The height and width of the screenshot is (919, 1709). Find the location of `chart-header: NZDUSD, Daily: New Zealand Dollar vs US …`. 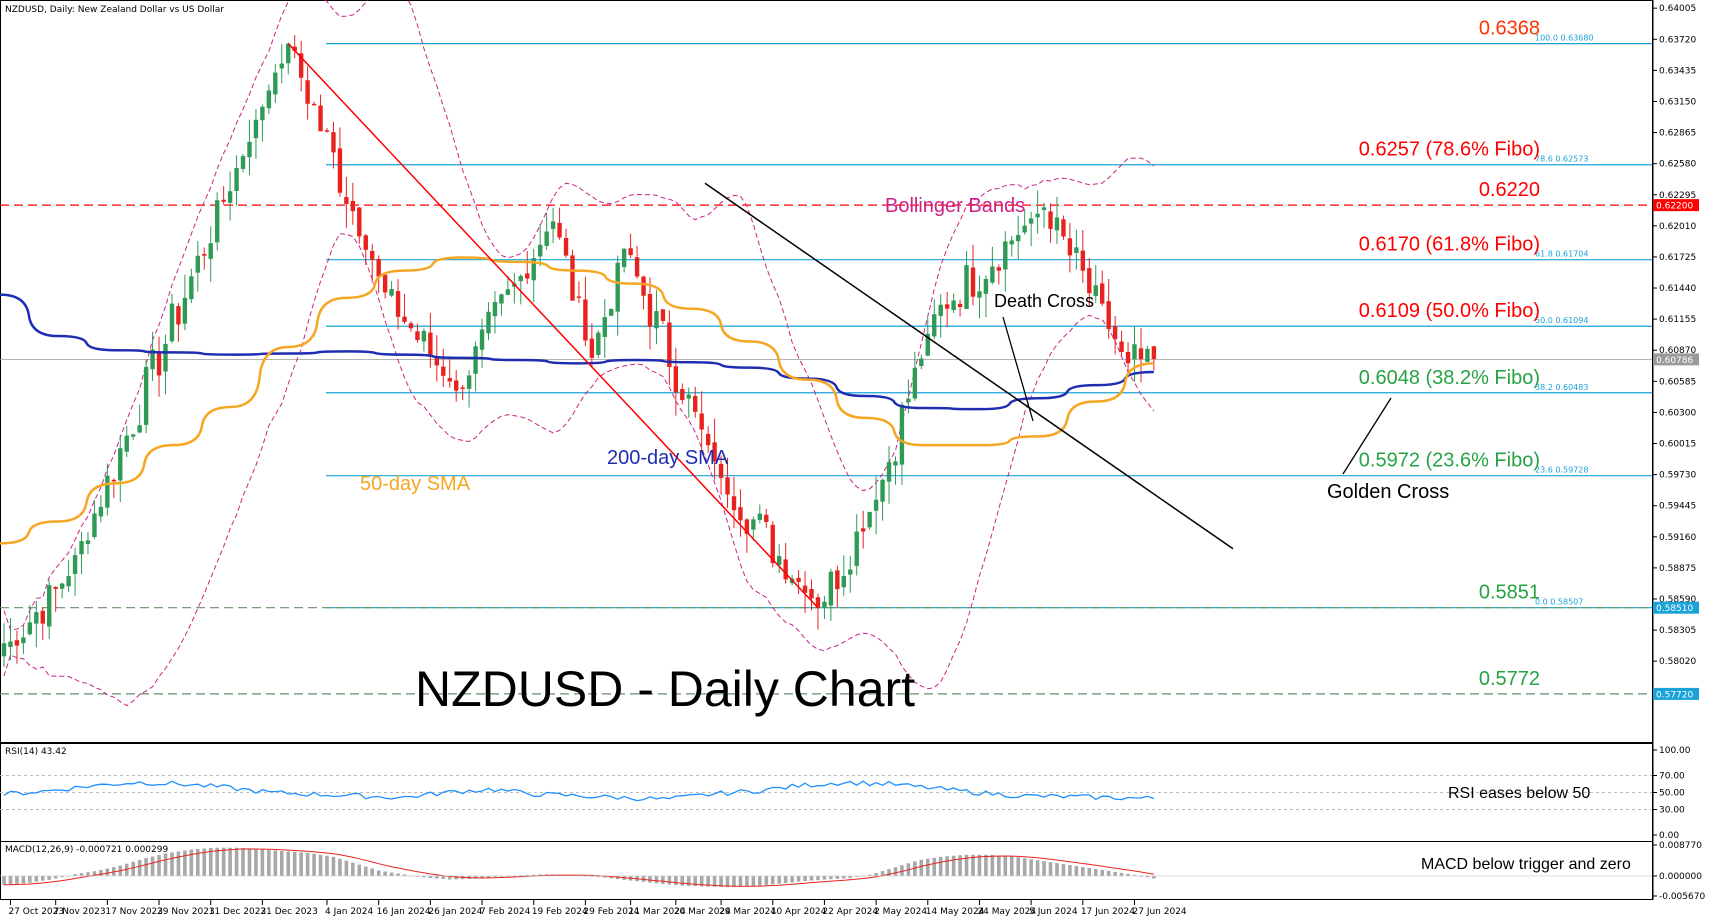

chart-header: NZDUSD, Daily: New Zealand Dollar vs US … is located at coordinates (114, 10).